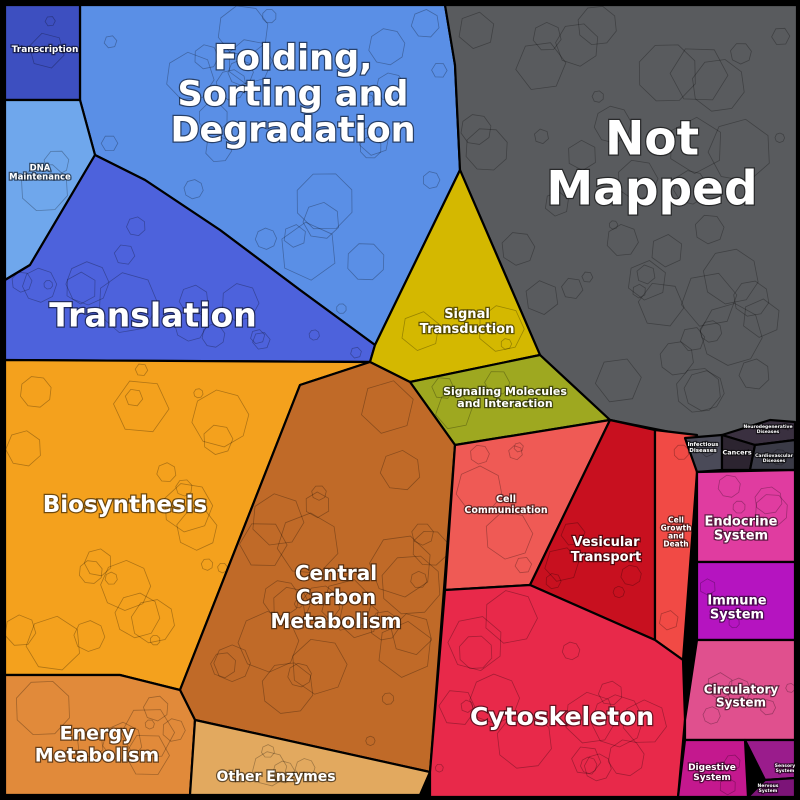 The height and width of the screenshot is (800, 800). I want to click on cell-transcription-subcell, so click(46, 50).